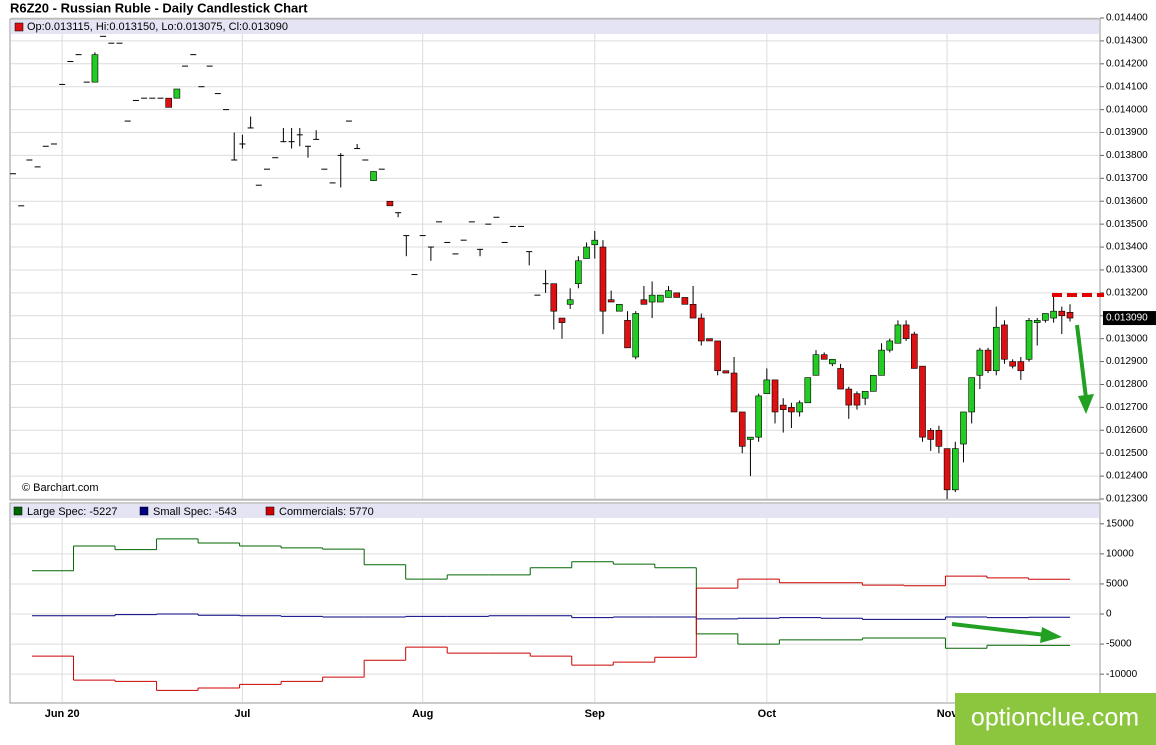 This screenshot has width=1156, height=745. Describe the element at coordinates (948, 714) in the screenshot. I see `x-tick-label: Nov` at that location.